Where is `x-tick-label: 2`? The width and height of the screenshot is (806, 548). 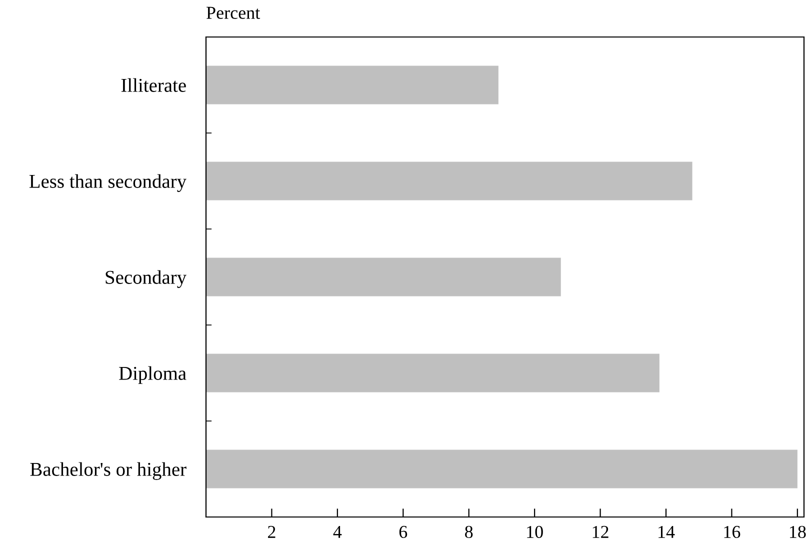 x-tick-label: 2 is located at coordinates (272, 532).